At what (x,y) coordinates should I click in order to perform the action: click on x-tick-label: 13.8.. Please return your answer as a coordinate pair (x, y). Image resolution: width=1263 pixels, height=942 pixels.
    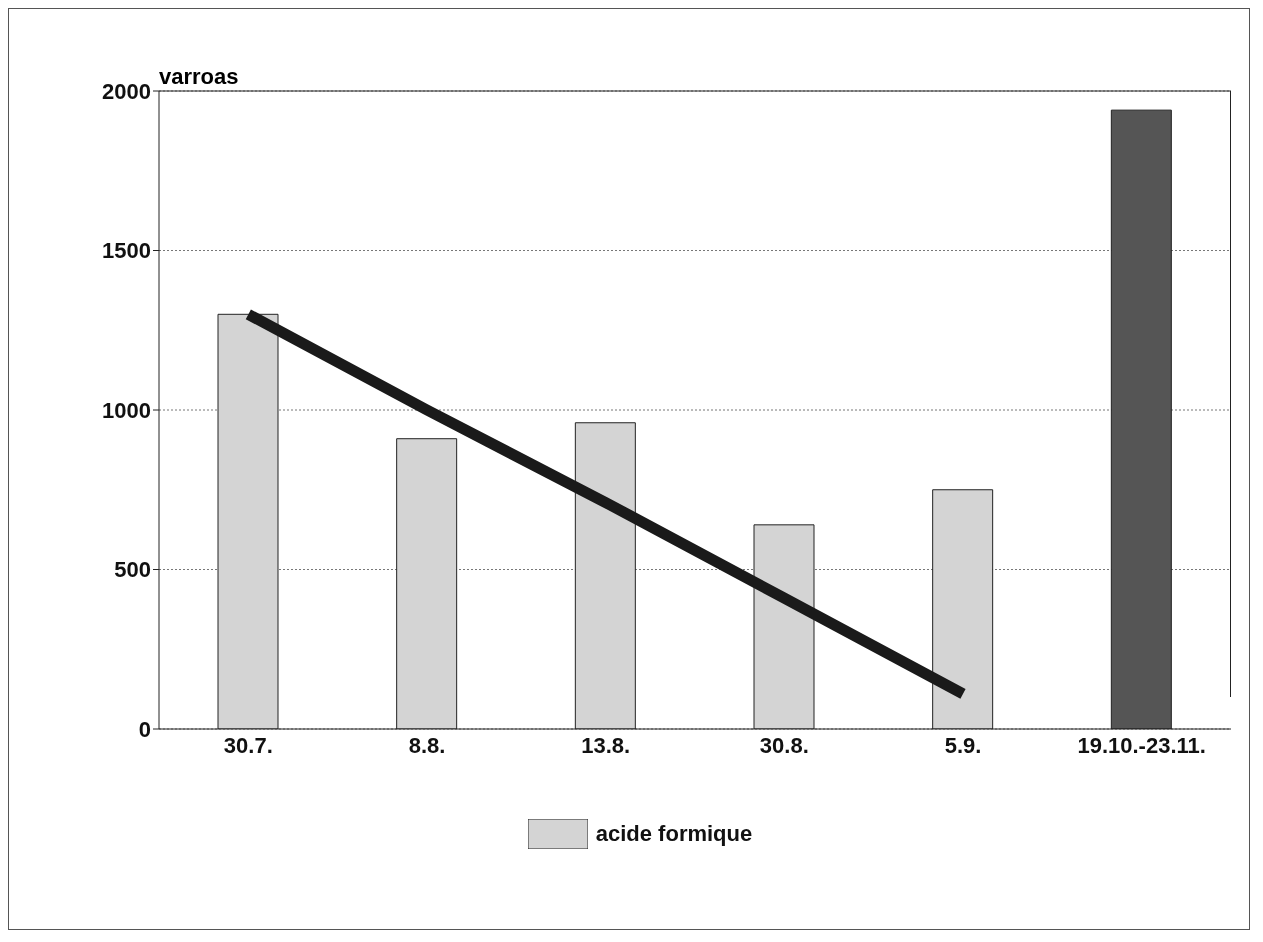
    Looking at the image, I should click on (606, 745).